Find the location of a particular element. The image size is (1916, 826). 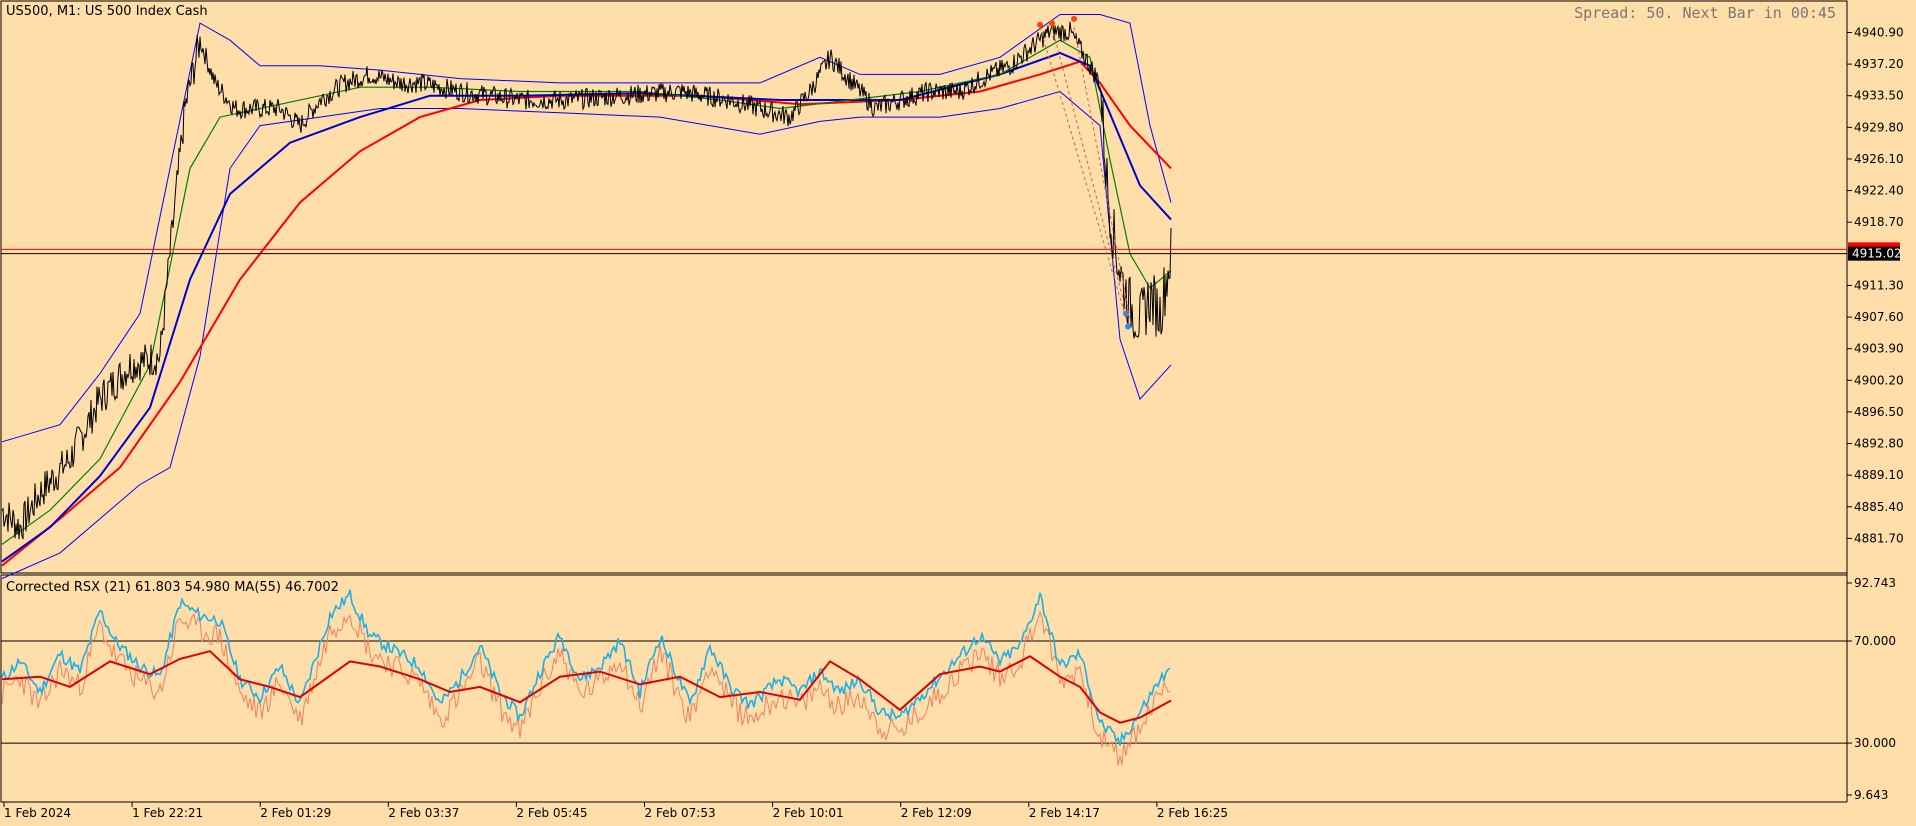

time-tick-label: 2 Feb 10:01 is located at coordinates (808, 813).